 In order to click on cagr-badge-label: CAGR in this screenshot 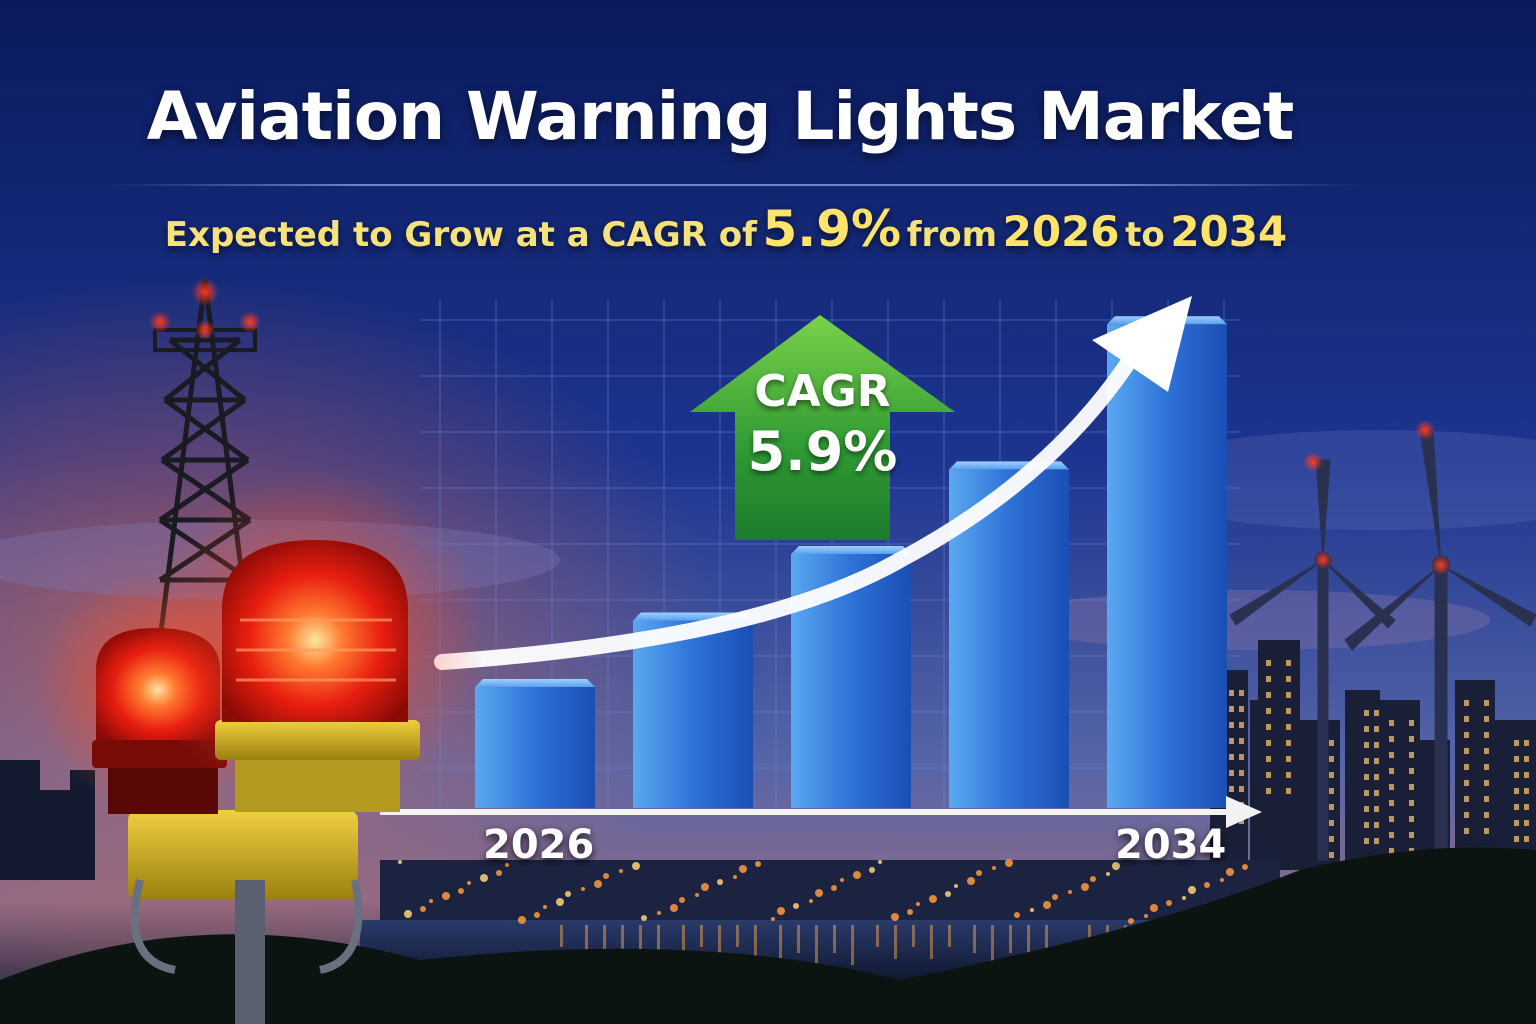, I will do `click(822, 391)`.